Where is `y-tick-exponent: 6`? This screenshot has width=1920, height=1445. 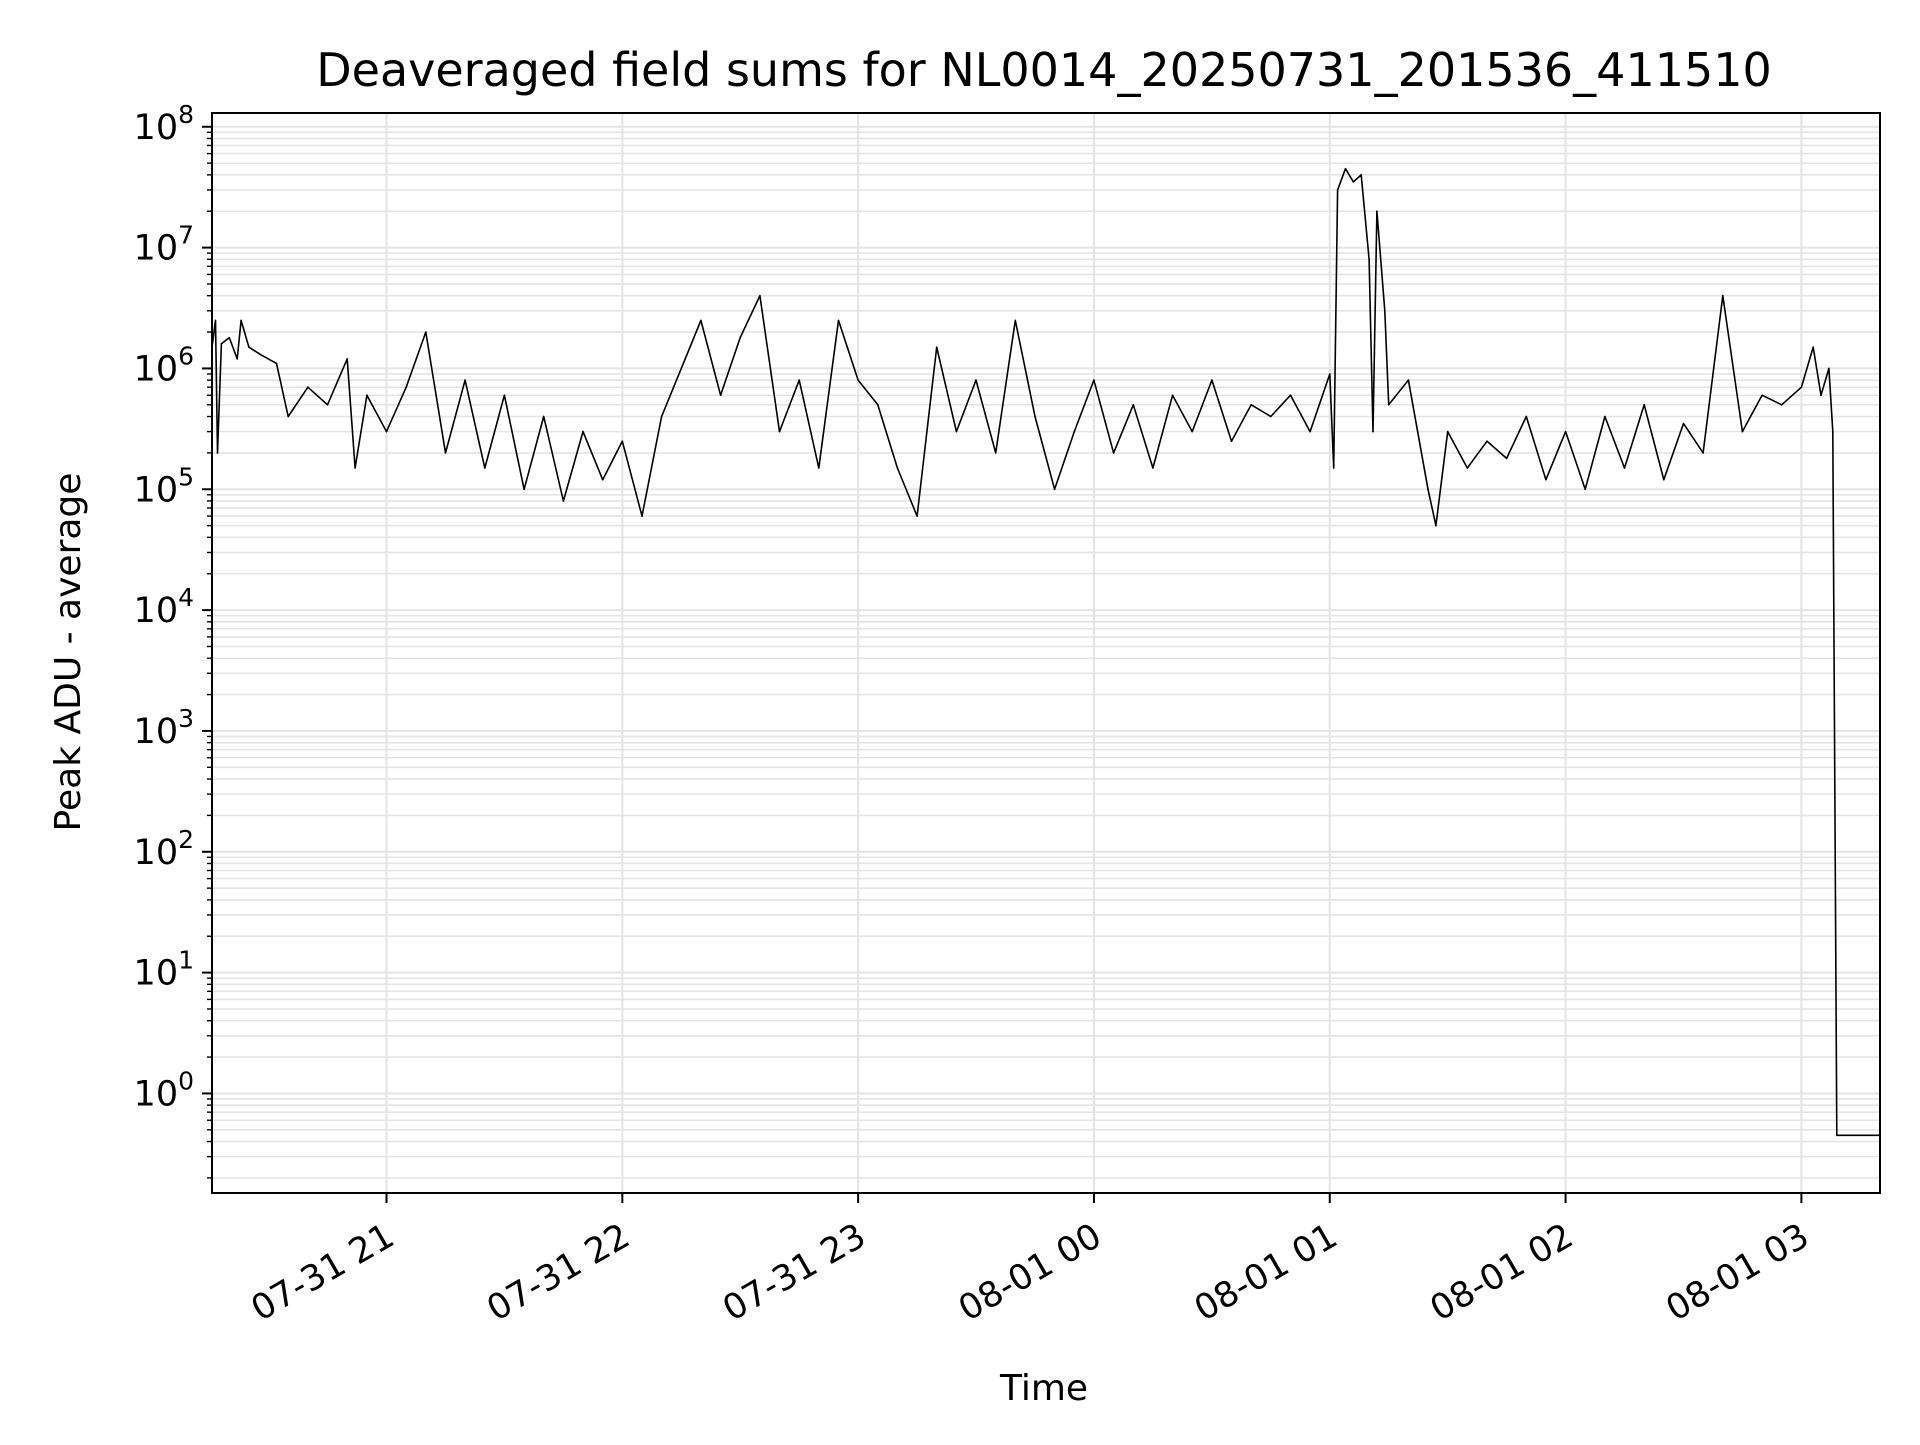 y-tick-exponent: 6 is located at coordinates (186, 355).